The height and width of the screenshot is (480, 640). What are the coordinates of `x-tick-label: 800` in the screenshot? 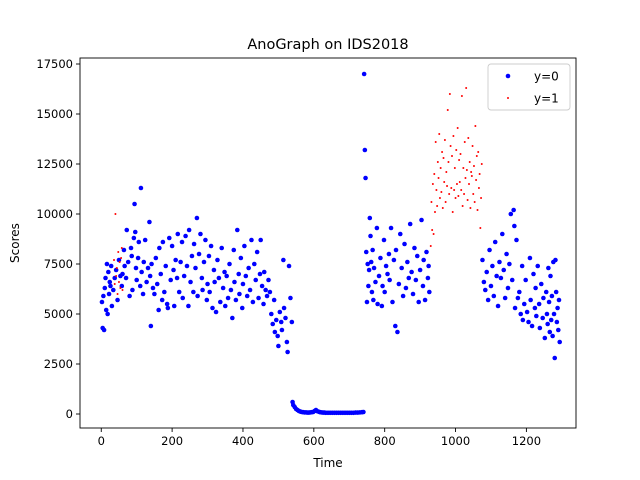 It's located at (385, 441).